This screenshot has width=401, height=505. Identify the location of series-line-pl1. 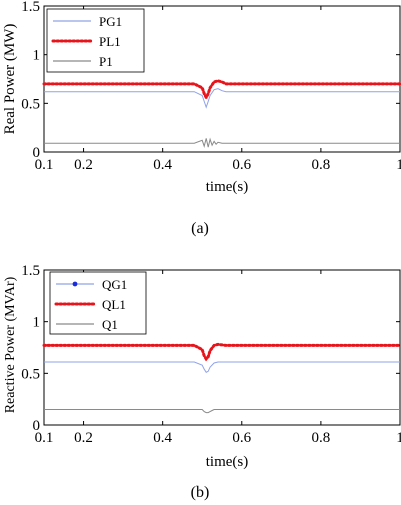
(221, 90).